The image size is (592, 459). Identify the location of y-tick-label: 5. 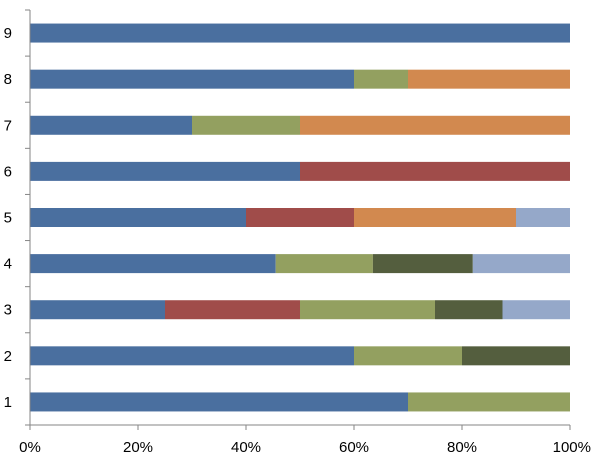
(8, 218).